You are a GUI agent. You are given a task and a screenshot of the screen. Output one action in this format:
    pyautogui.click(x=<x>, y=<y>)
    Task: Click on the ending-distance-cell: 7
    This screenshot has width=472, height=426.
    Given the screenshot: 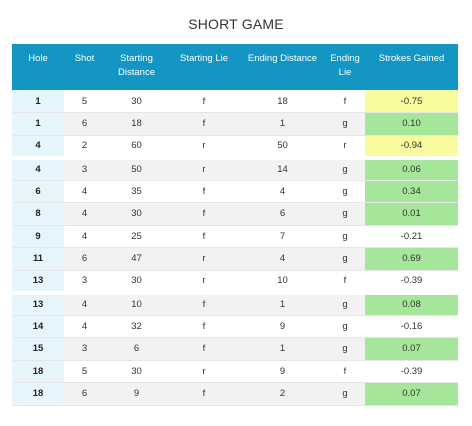 What is the action you would take?
    pyautogui.click(x=282, y=236)
    